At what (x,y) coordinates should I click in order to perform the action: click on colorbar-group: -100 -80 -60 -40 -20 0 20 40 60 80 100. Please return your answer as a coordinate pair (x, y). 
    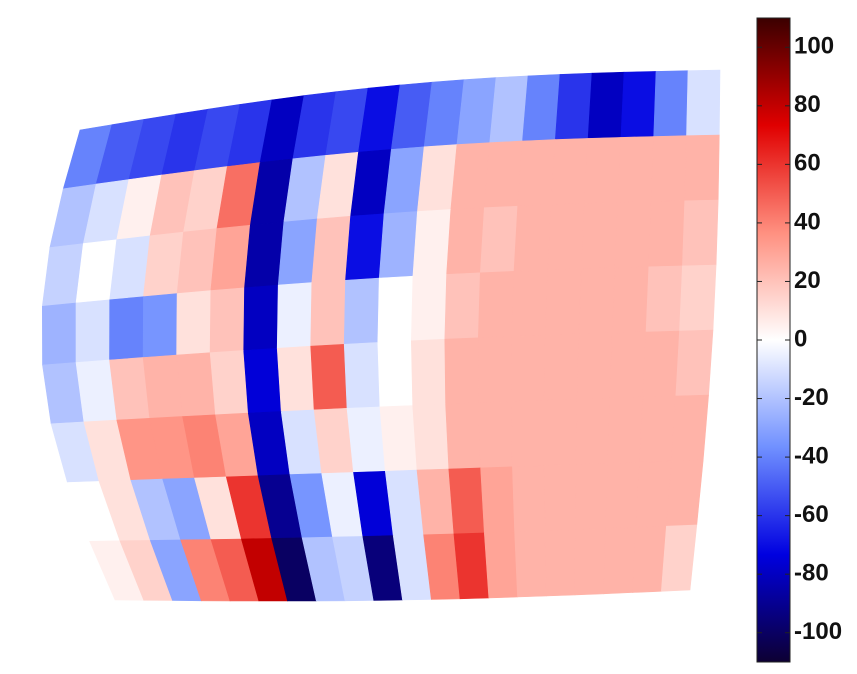
    Looking at the image, I should click on (799, 340).